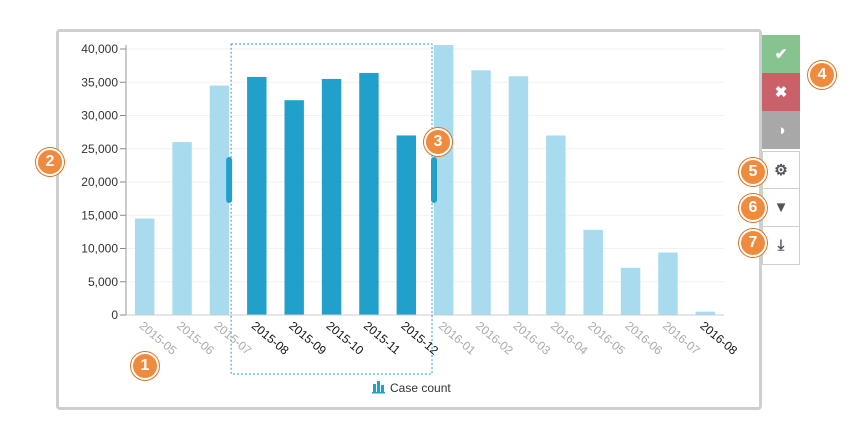 This screenshot has height=448, width=857. Describe the element at coordinates (345, 338) in the screenshot. I see `x-tick-label: 2015-10` at that location.